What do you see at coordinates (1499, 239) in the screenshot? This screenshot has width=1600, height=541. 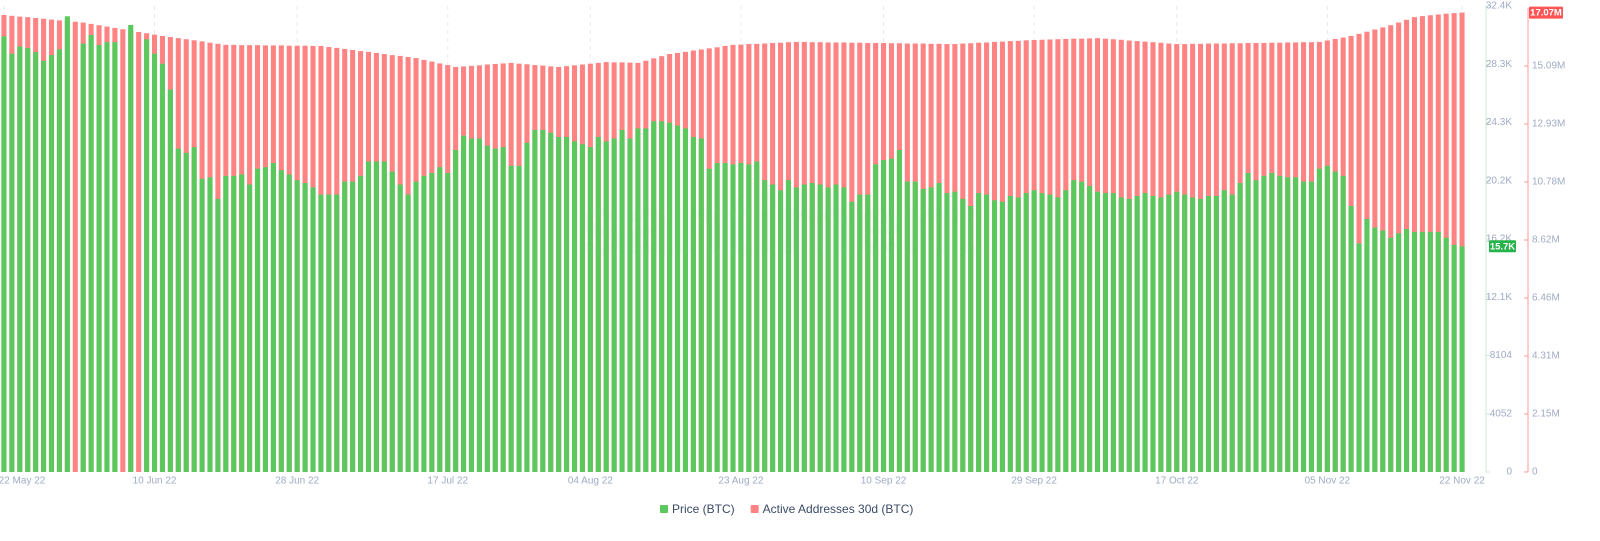 I see `y-tick-label: 16.2K` at bounding box center [1499, 239].